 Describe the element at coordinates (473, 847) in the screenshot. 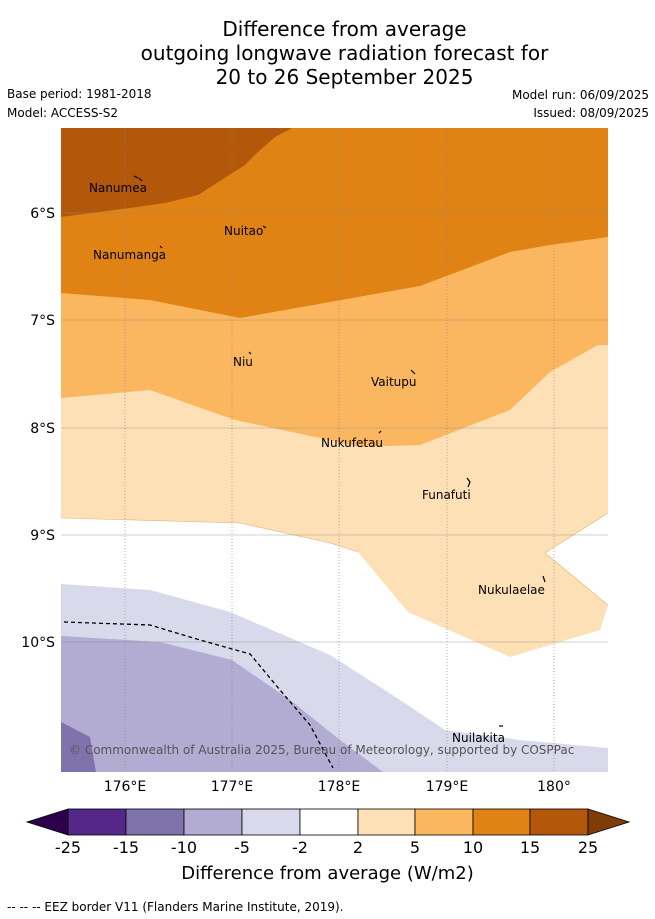

I see `colorbar-tick: 10` at that location.